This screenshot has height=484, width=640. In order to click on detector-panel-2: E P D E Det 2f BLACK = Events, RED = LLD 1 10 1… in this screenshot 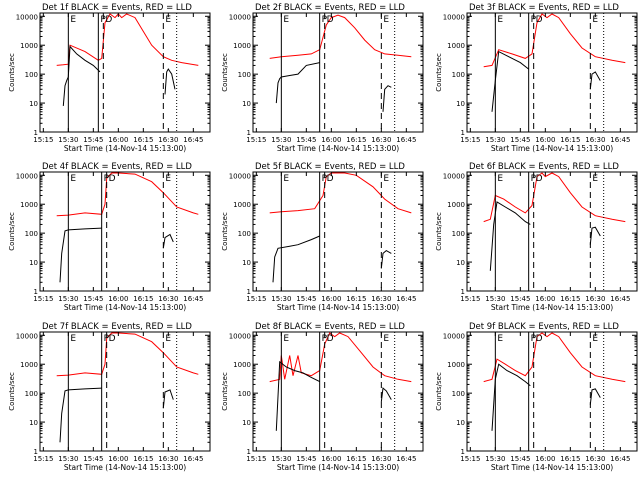, I will do `click(322, 78)`.